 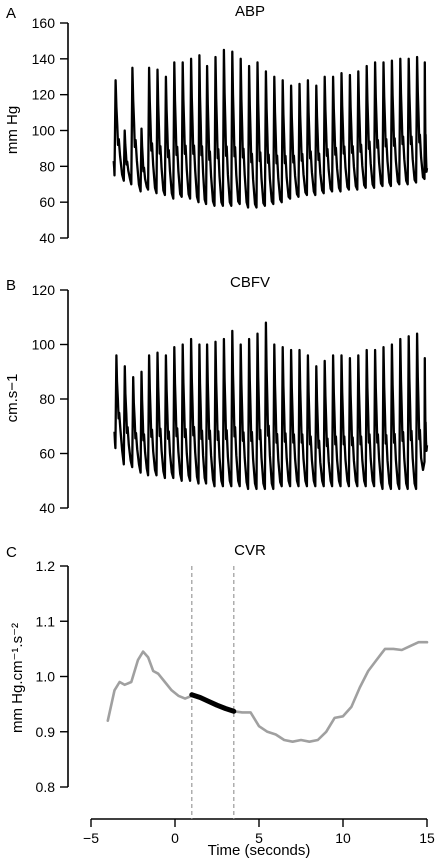 I want to click on panel-c-title: CVR, so click(x=250, y=550).